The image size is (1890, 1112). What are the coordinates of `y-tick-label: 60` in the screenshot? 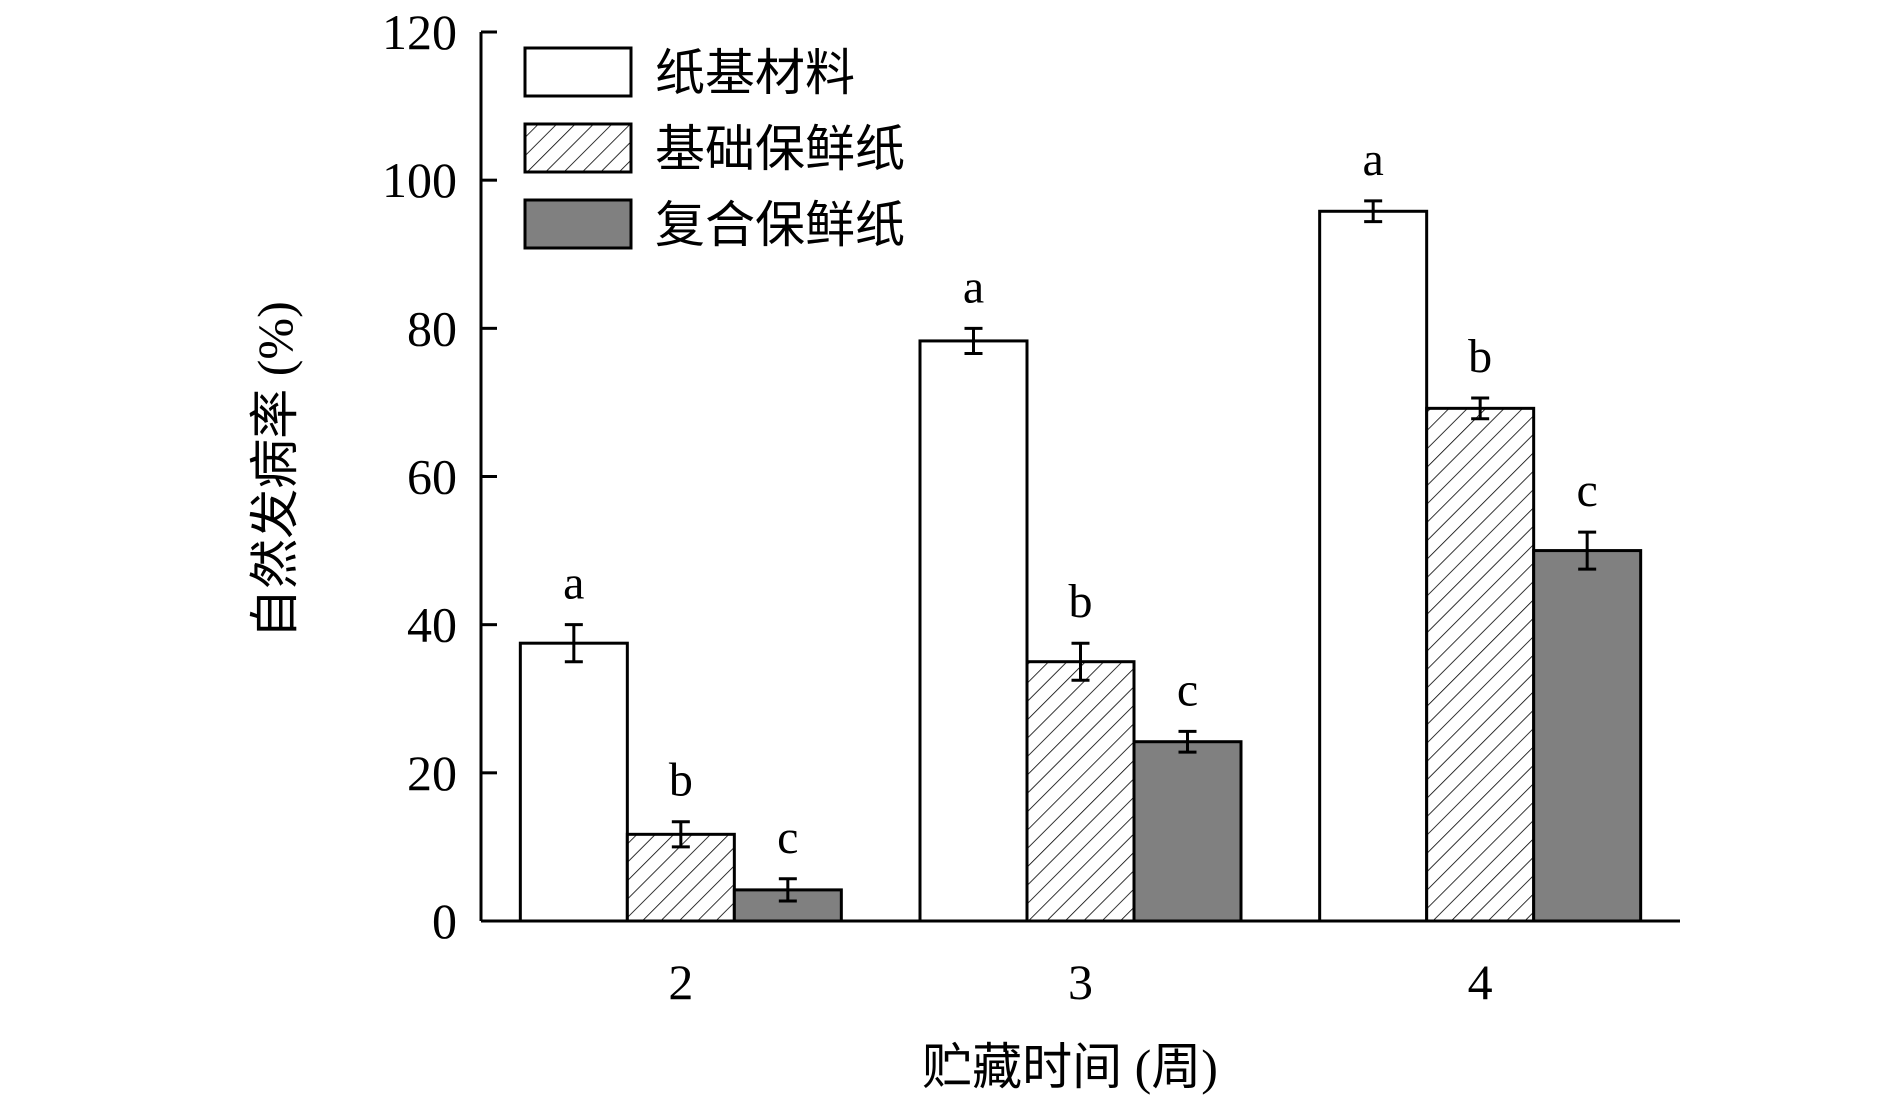 It's located at (432, 477).